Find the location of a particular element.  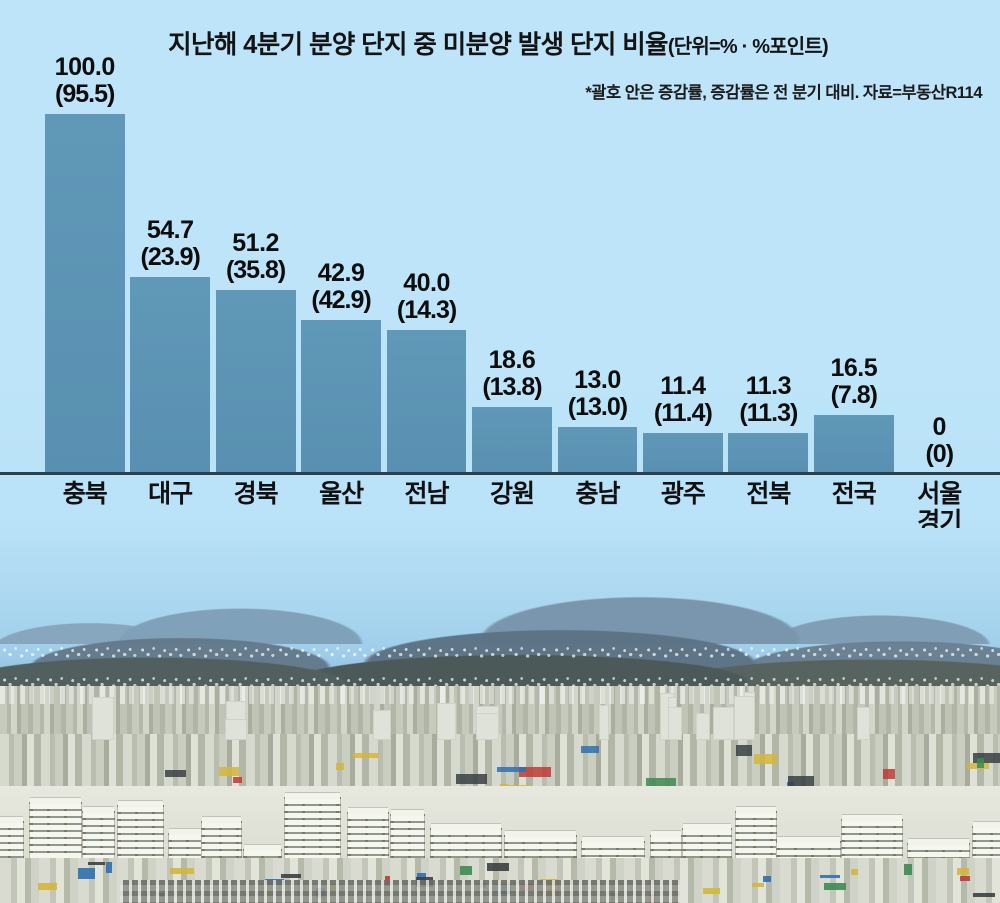

bar-value-label: 0 (0) is located at coordinates (939, 441).